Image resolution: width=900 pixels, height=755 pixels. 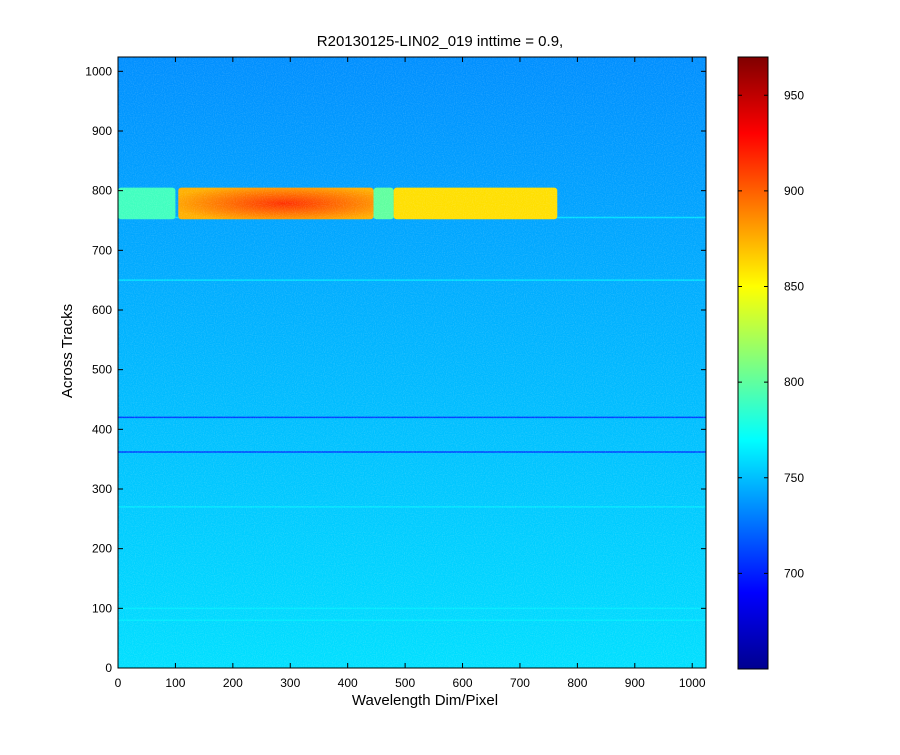 I want to click on x-tick-label: 500, so click(x=405, y=683).